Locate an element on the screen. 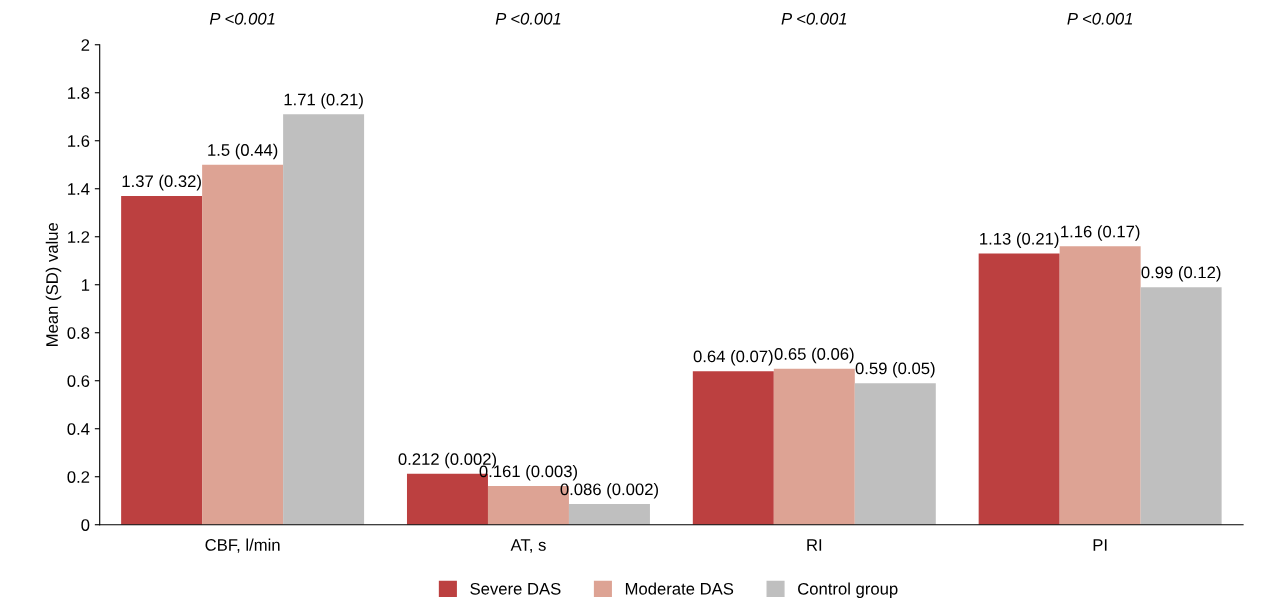  data-label: 1.5 (0.44) is located at coordinates (243, 151).